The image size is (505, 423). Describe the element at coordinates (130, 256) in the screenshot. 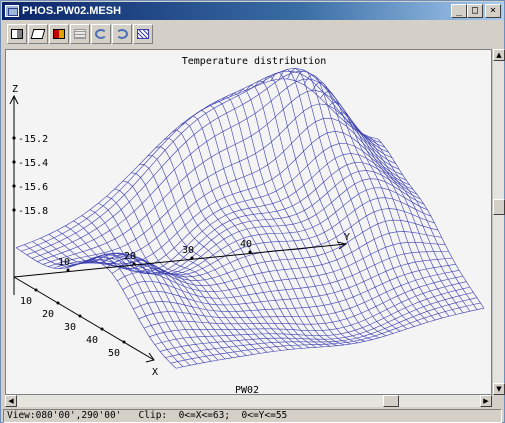

I see `y-tick-label: 20` at that location.